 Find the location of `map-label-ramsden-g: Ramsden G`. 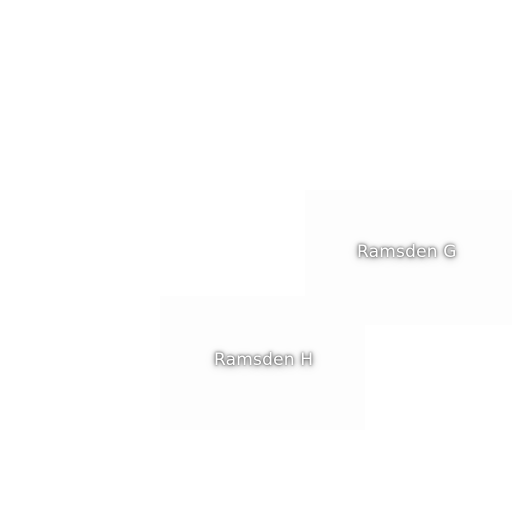

map-label-ramsden-g: Ramsden G is located at coordinates (407, 252).